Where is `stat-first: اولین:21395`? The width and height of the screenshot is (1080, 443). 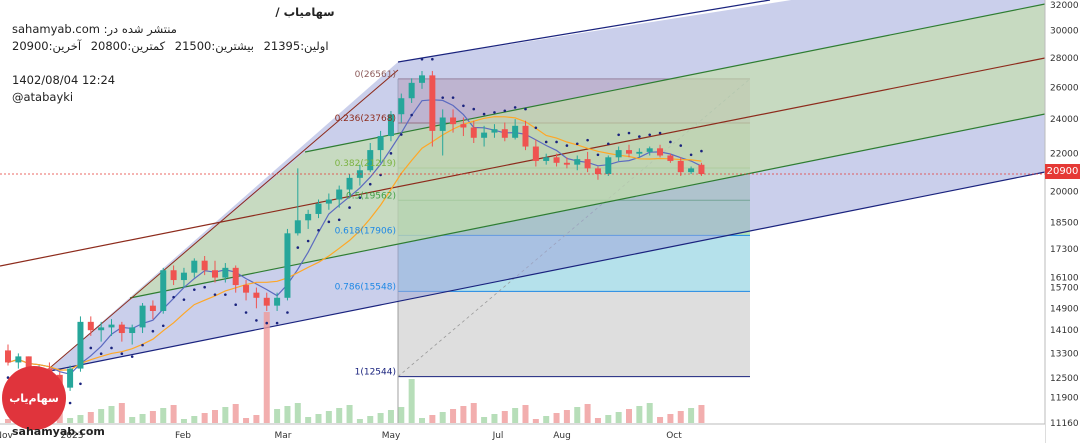
stat-first: اولین:21395 is located at coordinates (296, 46).